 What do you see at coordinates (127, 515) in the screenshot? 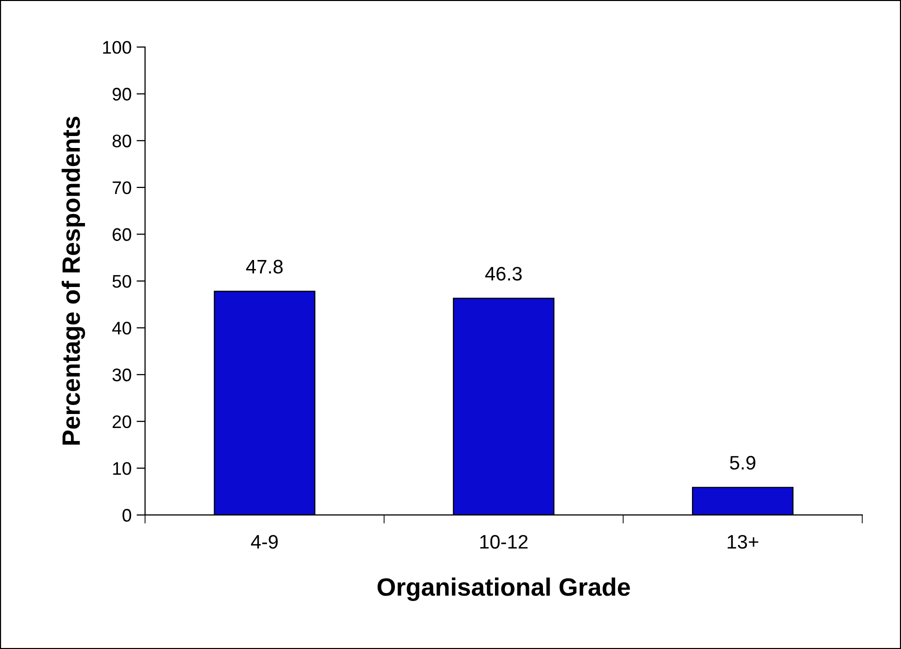
I see `y-tick-label: 0` at bounding box center [127, 515].